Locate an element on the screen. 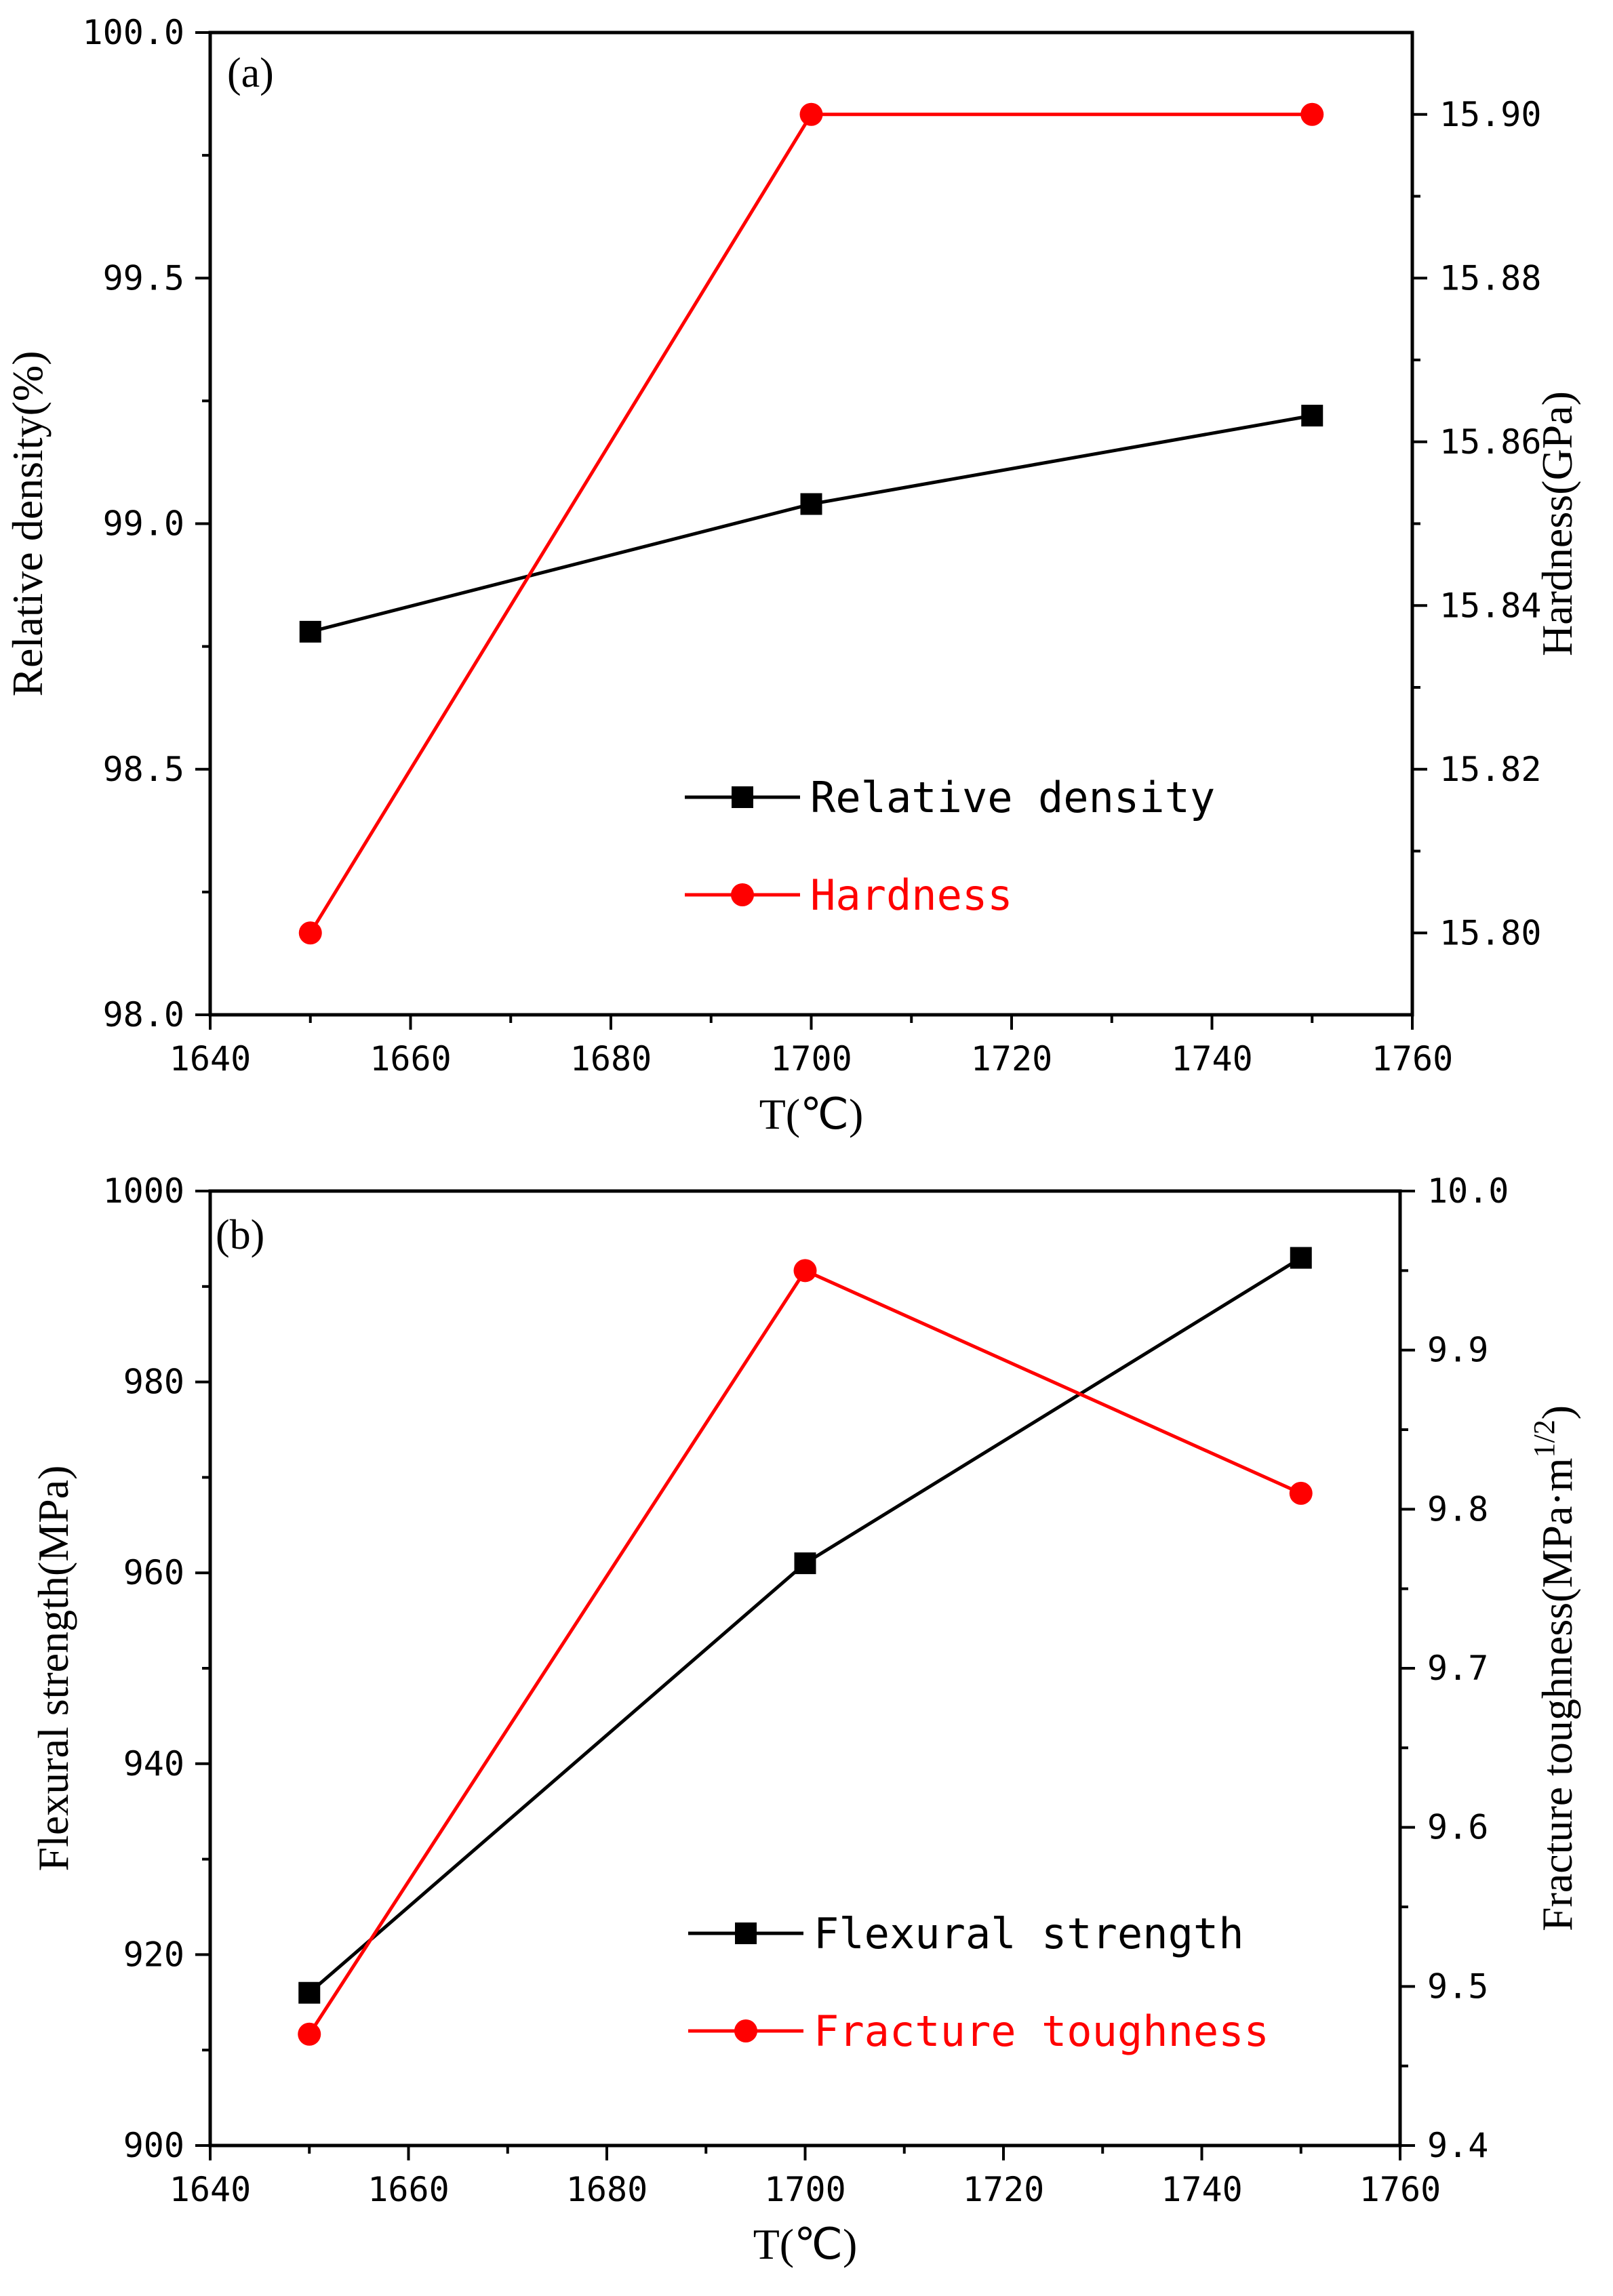 This screenshot has height=2296, width=1613. y-left-axis-title: Relative density(%) is located at coordinates (27, 523).